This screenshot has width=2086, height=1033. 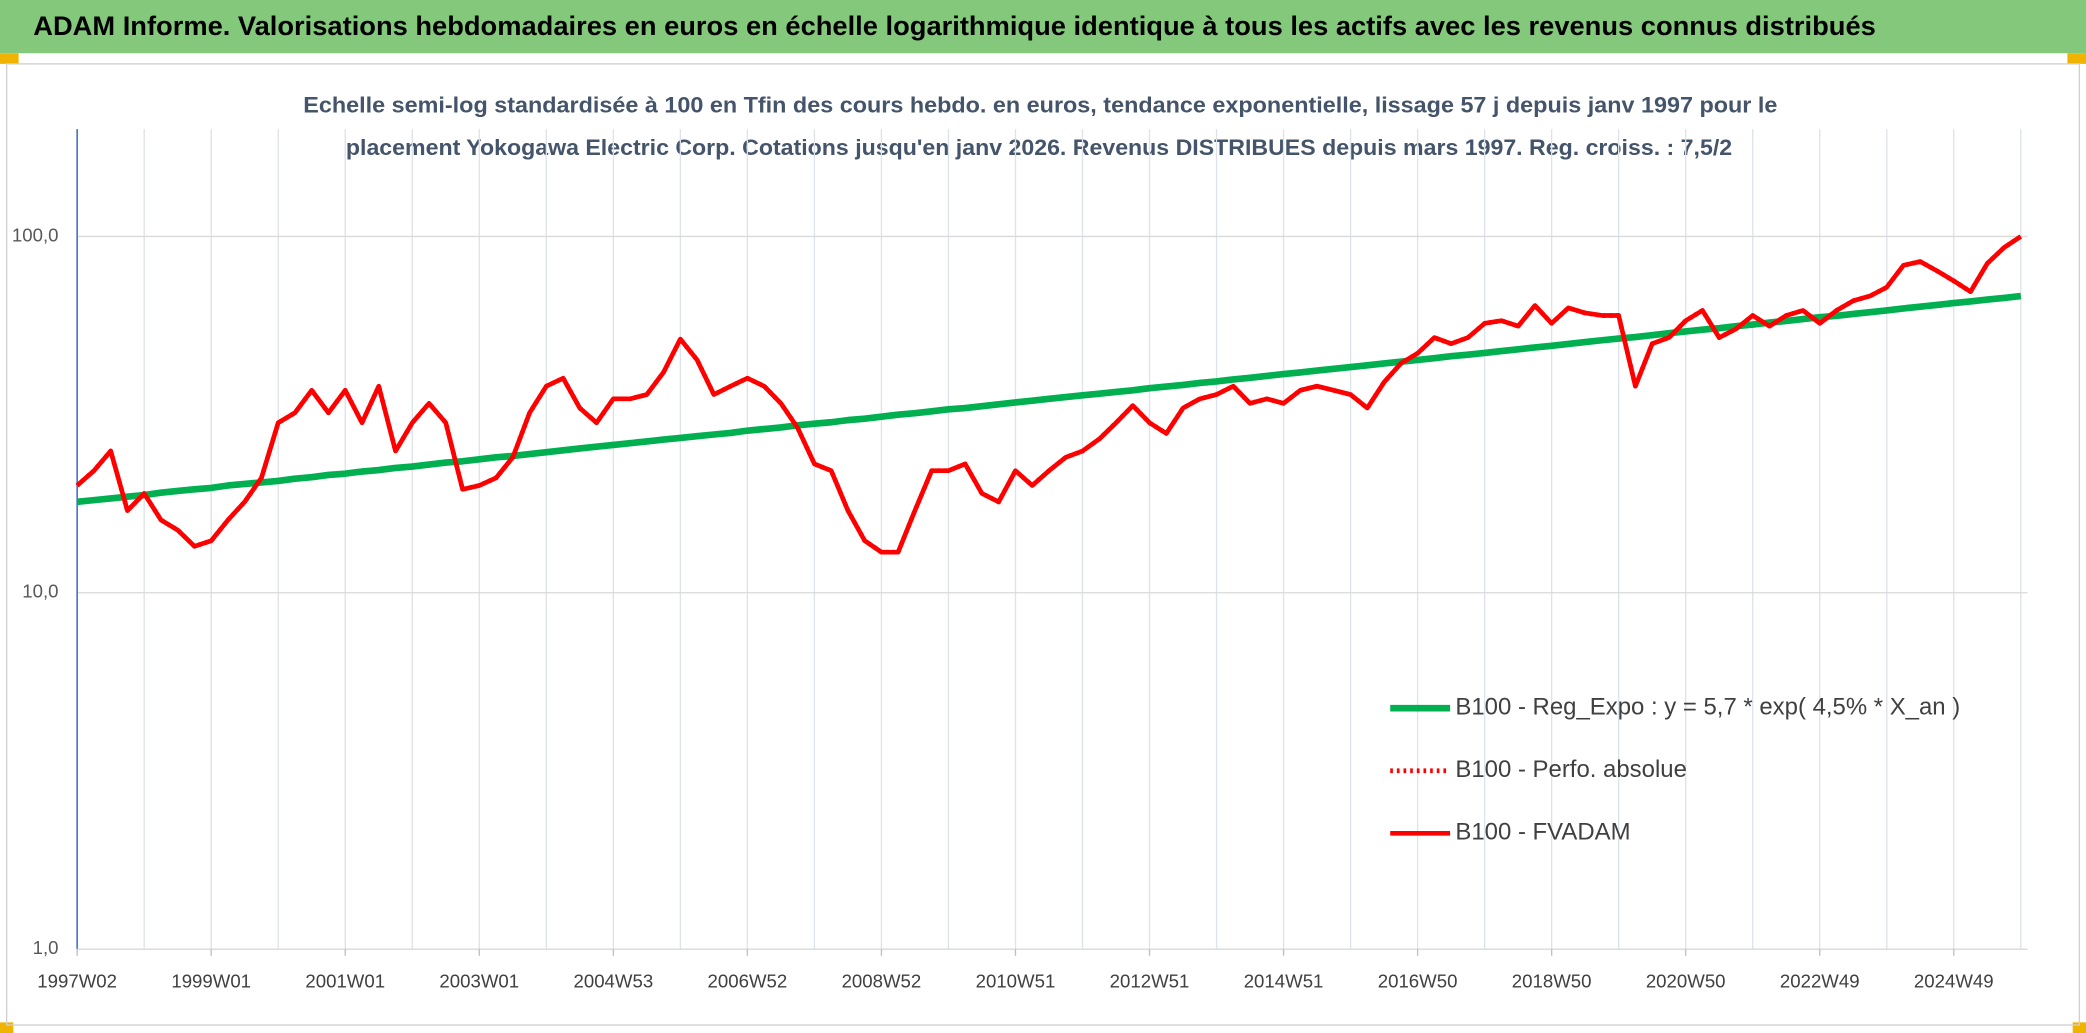 I want to click on x-tick-label: 2003W01, so click(x=479, y=980).